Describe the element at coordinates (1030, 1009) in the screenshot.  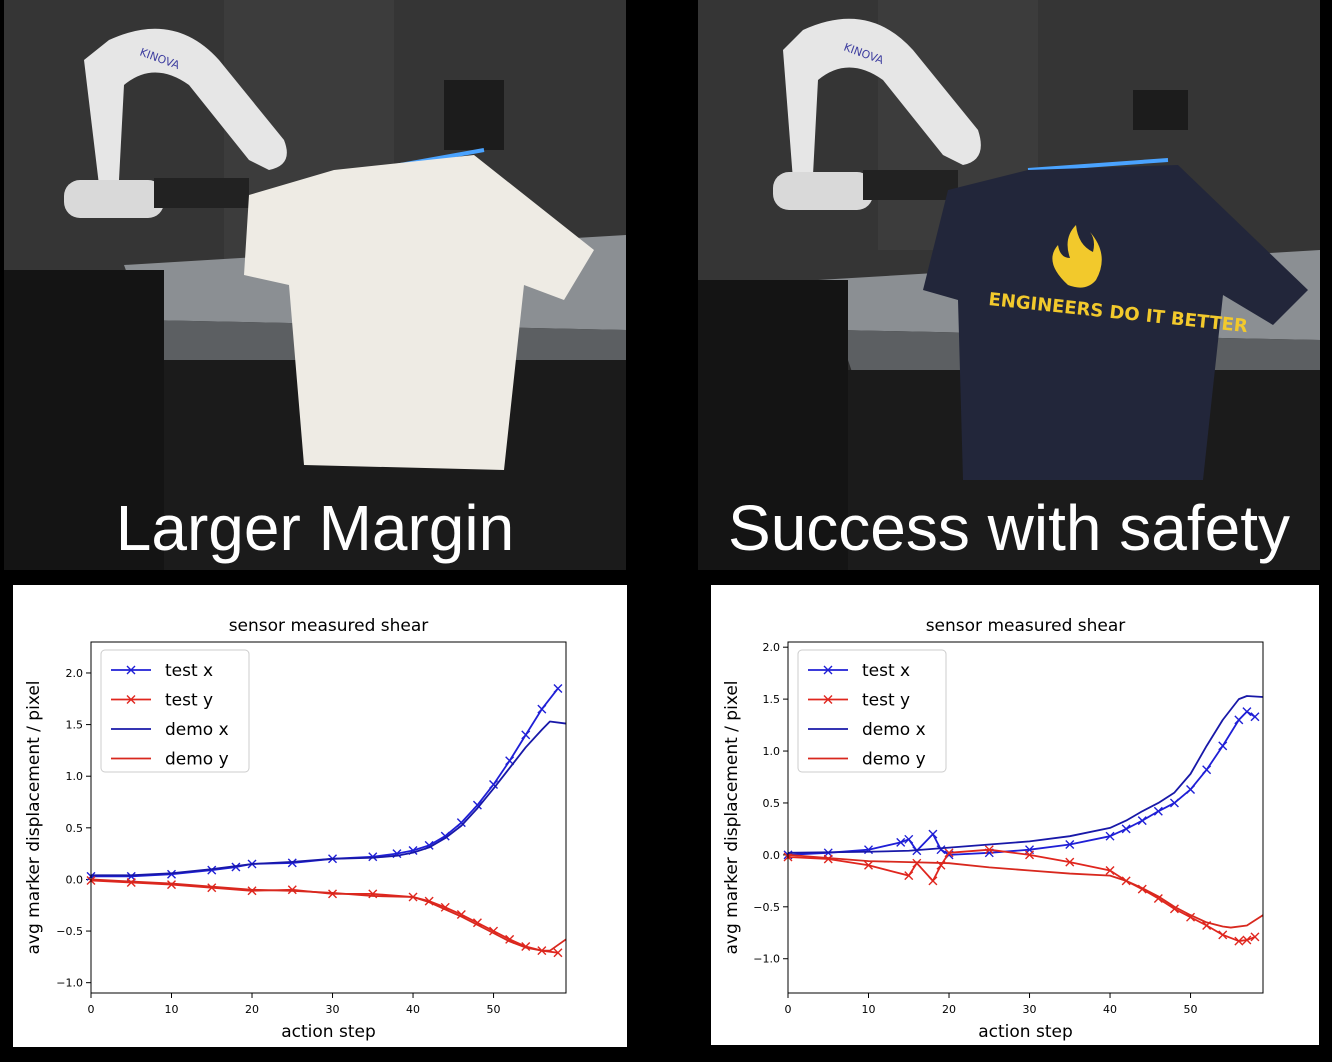
I see `x-tick-label: 30` at that location.